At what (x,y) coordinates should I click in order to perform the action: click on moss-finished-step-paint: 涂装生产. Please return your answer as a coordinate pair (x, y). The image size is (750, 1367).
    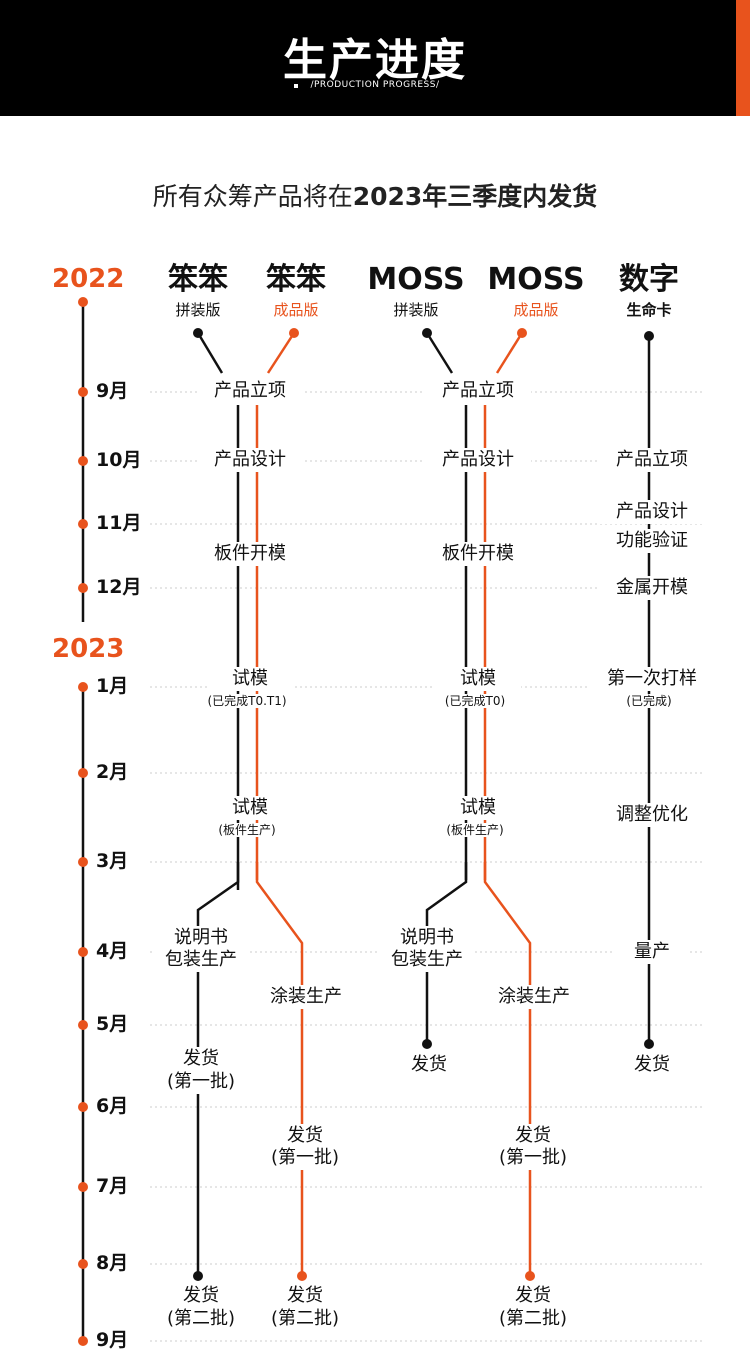
    Looking at the image, I should click on (534, 997).